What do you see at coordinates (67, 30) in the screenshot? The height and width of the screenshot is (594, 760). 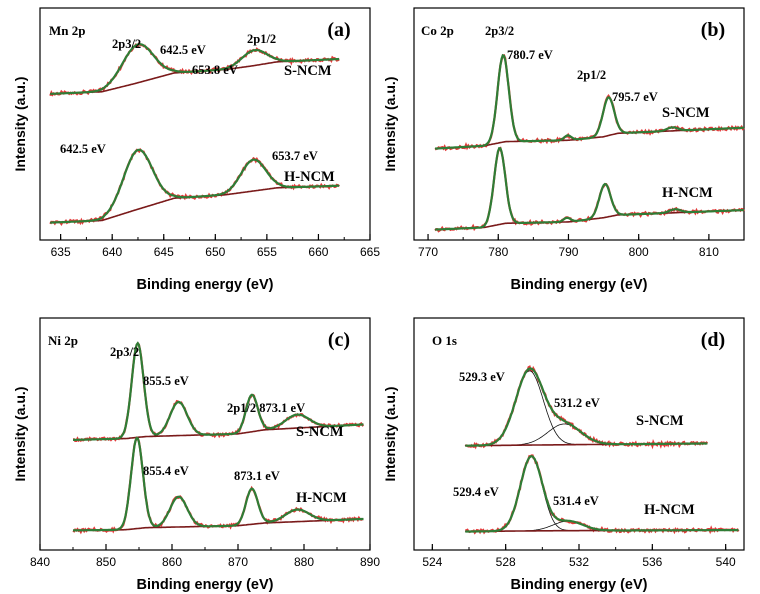 I see `element-label-a: Mn 2p` at bounding box center [67, 30].